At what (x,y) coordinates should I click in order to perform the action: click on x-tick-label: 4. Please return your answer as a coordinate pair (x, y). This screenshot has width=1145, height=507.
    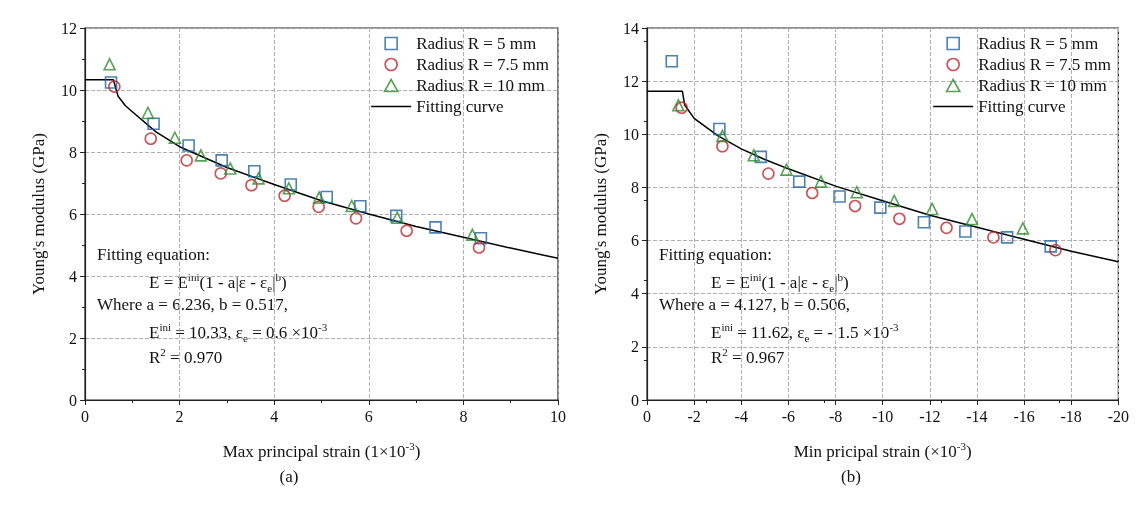
    Looking at the image, I should click on (274, 416).